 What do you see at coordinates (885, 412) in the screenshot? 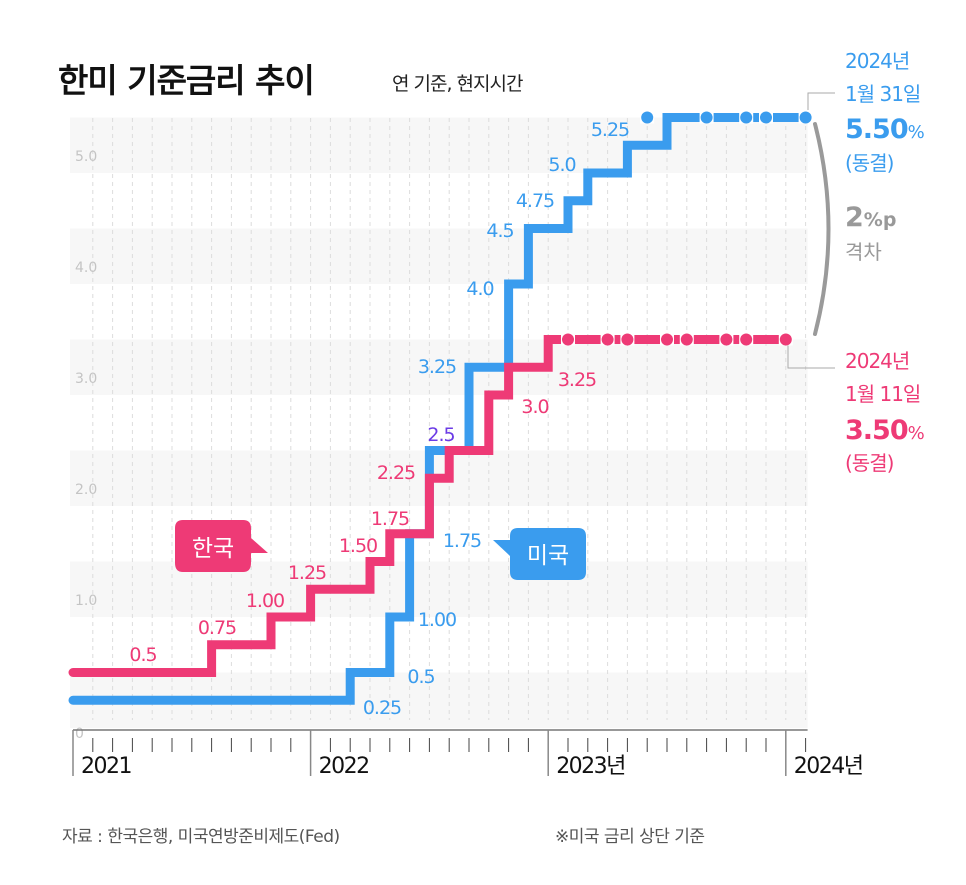
I see `korea-annotation: 2024년 1월 11일 3.50% (동결)` at bounding box center [885, 412].